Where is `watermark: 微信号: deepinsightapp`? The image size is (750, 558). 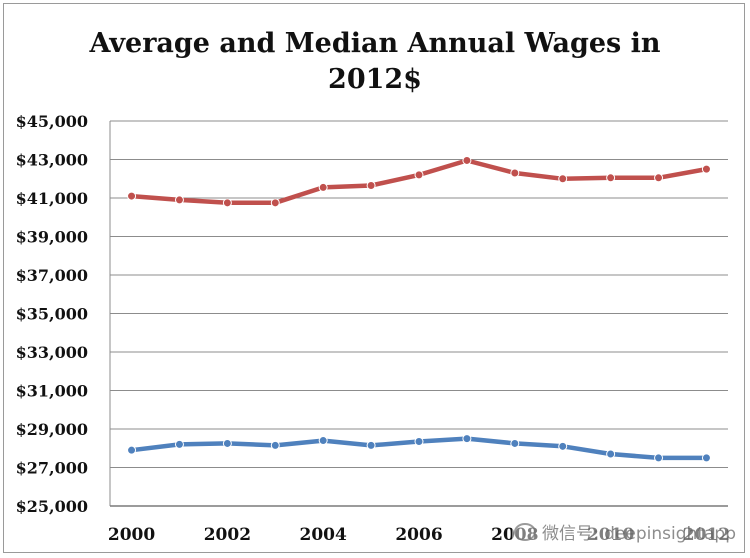
watermark: 微信号: deepinsightapp is located at coordinates (625, 531).